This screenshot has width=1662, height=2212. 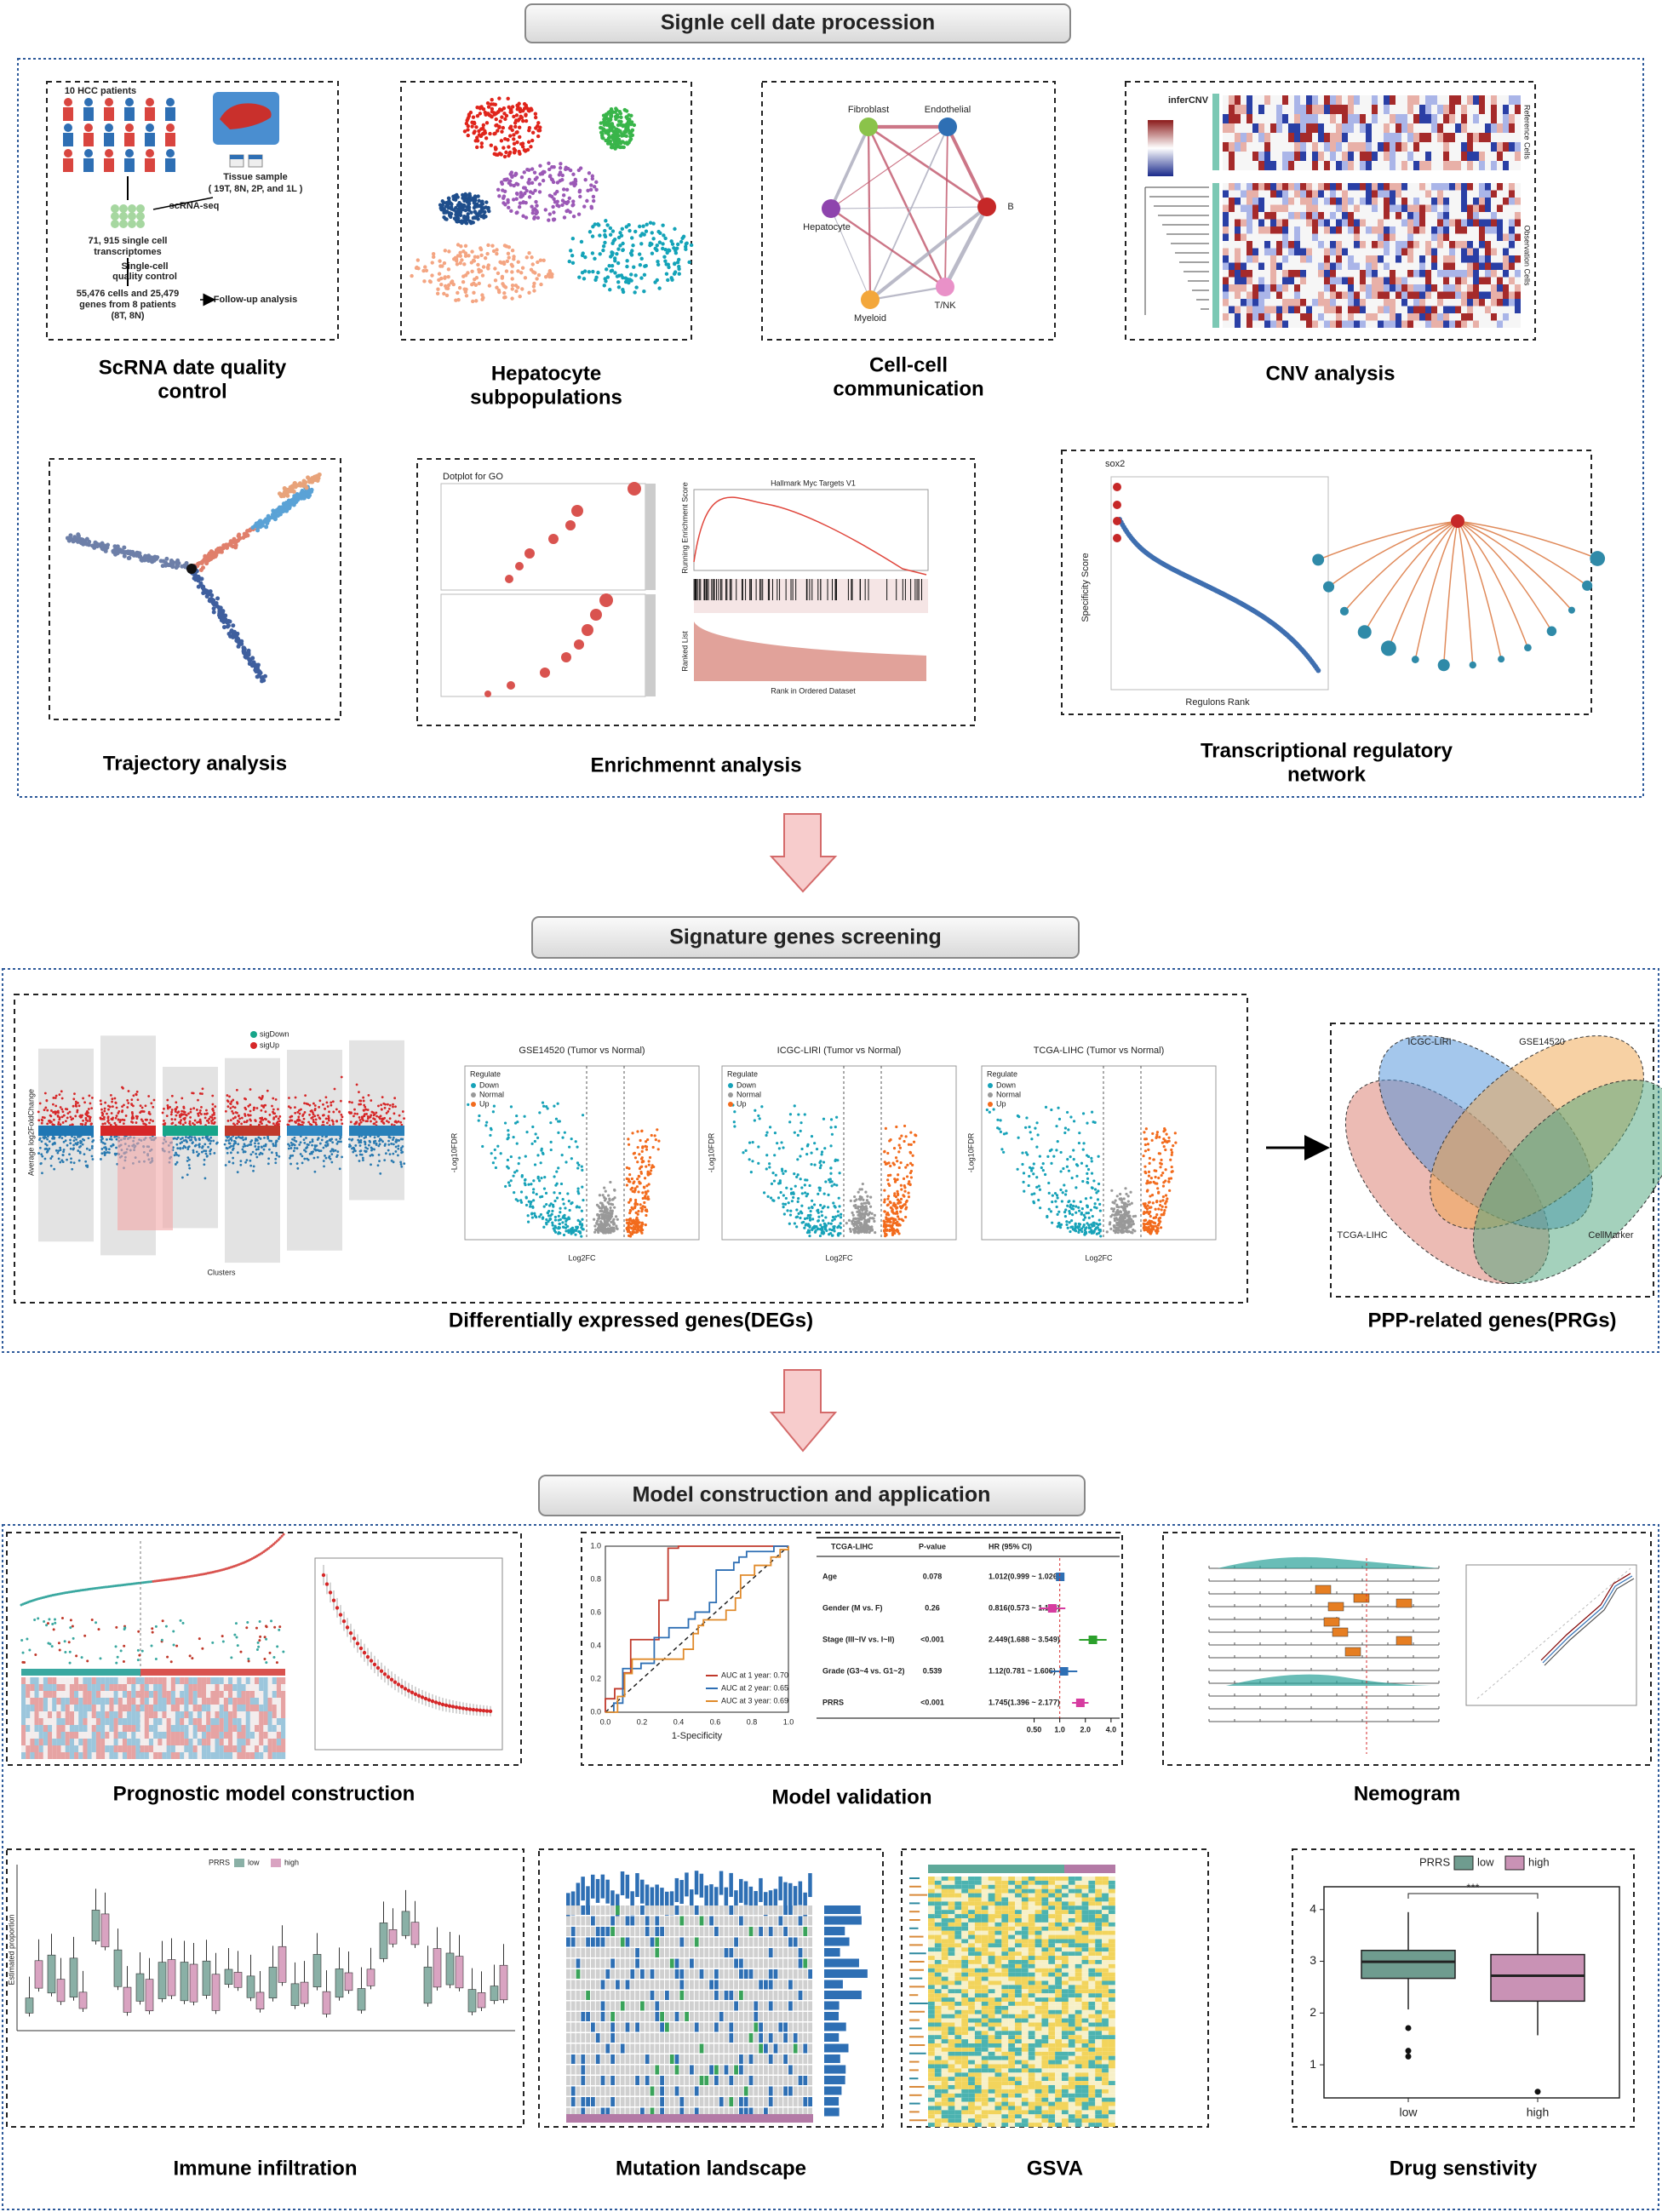 I want to click on comm-edge, so click(x=907, y=207).